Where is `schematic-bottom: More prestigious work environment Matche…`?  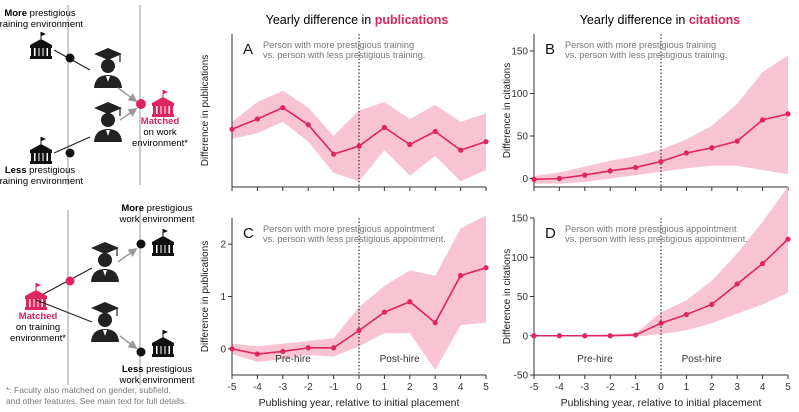
schematic-bottom: More prestigious work environment Matche… is located at coordinates (100, 304).